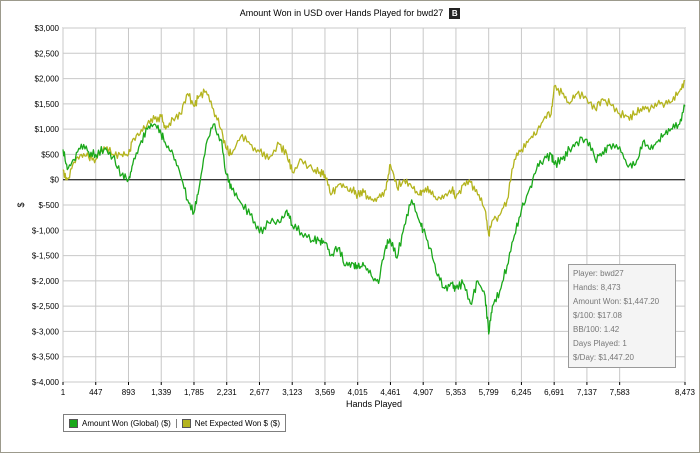  I want to click on x-tick-label: 2,231, so click(227, 392).